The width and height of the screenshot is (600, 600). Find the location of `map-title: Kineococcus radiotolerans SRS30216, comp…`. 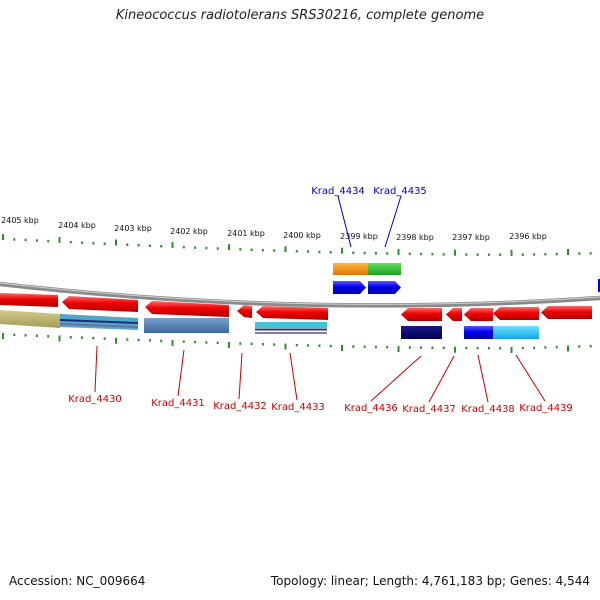

map-title: Kineococcus radiotolerans SRS30216, comp… is located at coordinates (300, 15).